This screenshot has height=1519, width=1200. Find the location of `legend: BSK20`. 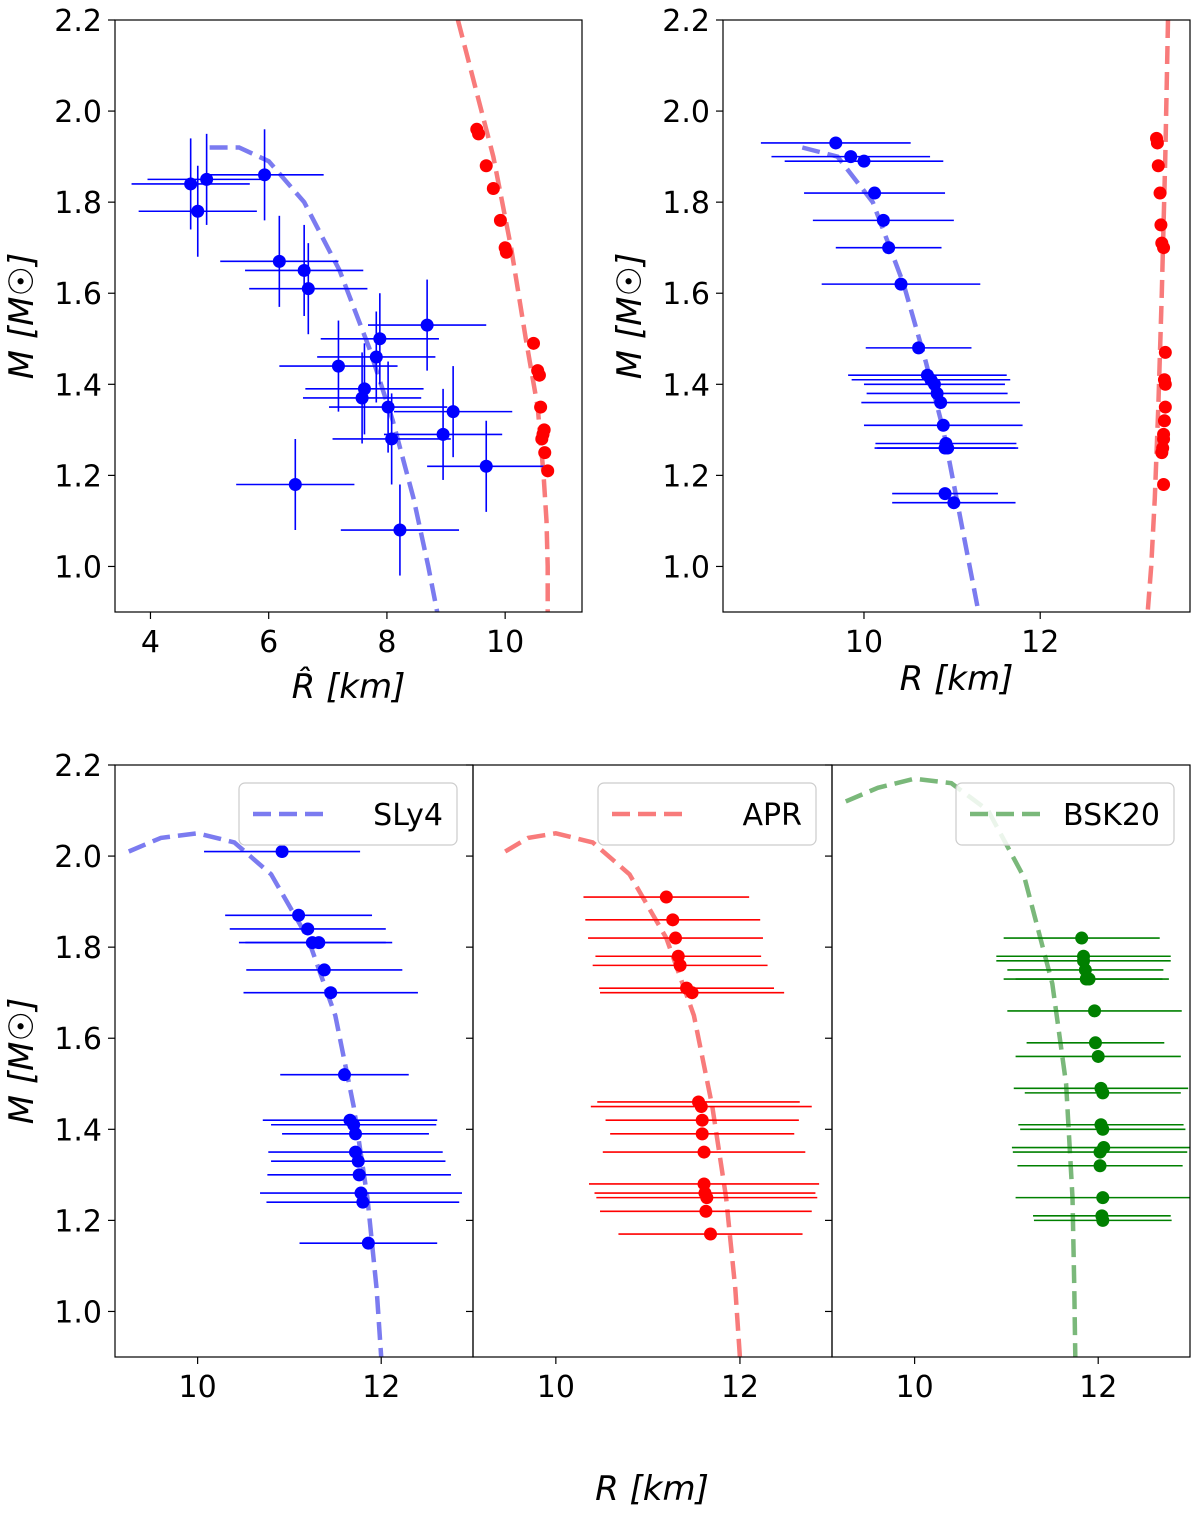

legend: BSK20 is located at coordinates (1065, 814).